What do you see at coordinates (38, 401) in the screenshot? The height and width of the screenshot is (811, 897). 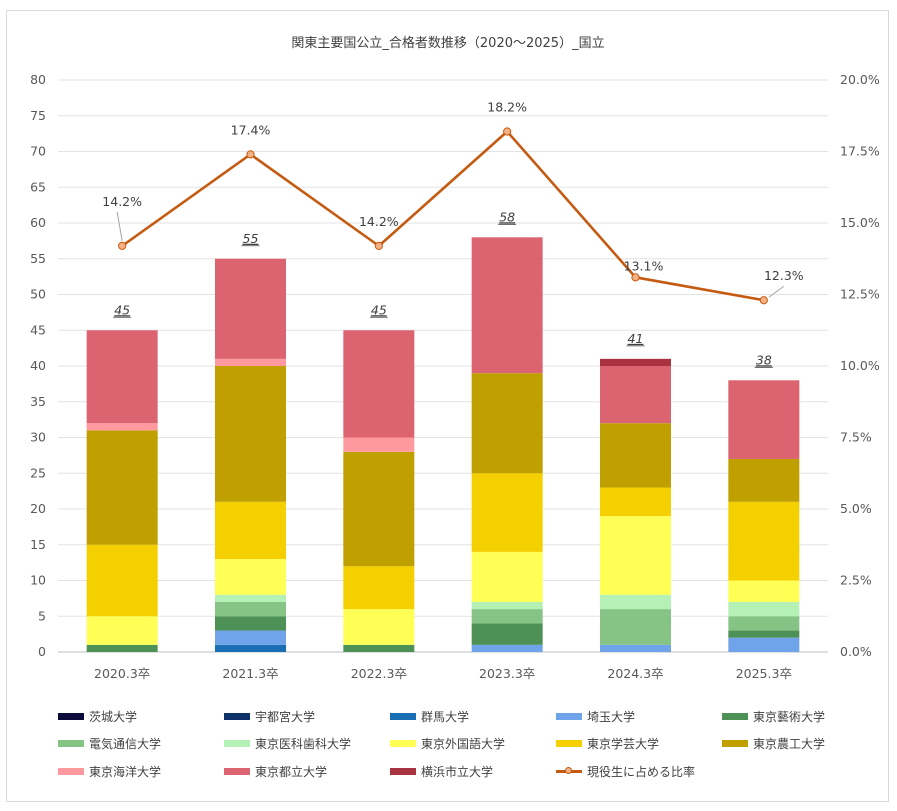 I see `y-tick-label: 35` at bounding box center [38, 401].